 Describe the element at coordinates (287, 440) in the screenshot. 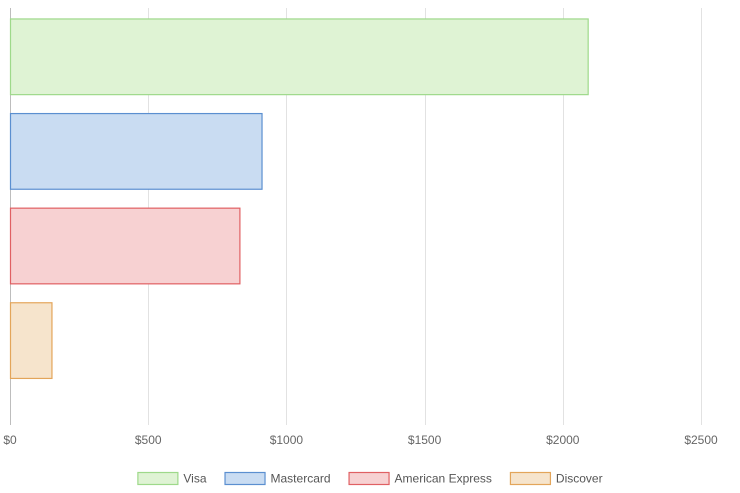

I see `x-tick-label: $1000` at that location.